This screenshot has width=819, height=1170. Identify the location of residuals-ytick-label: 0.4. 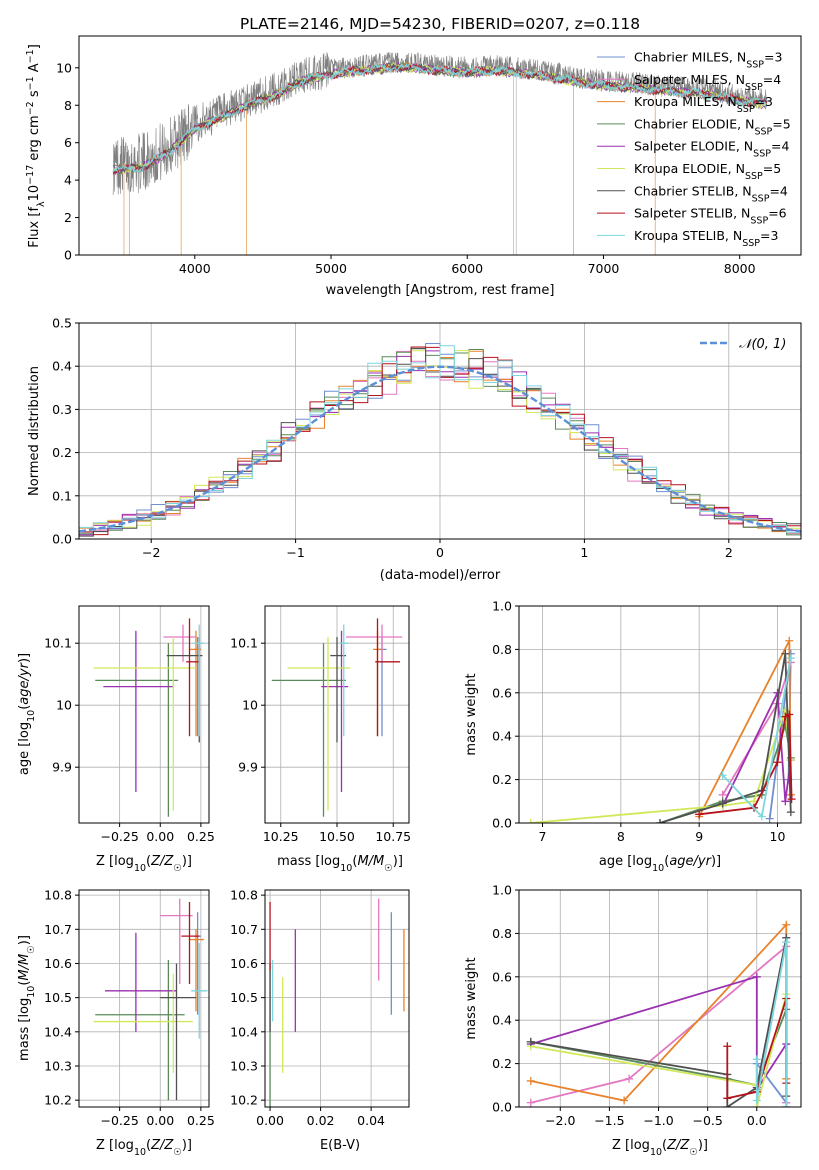
(62, 366).